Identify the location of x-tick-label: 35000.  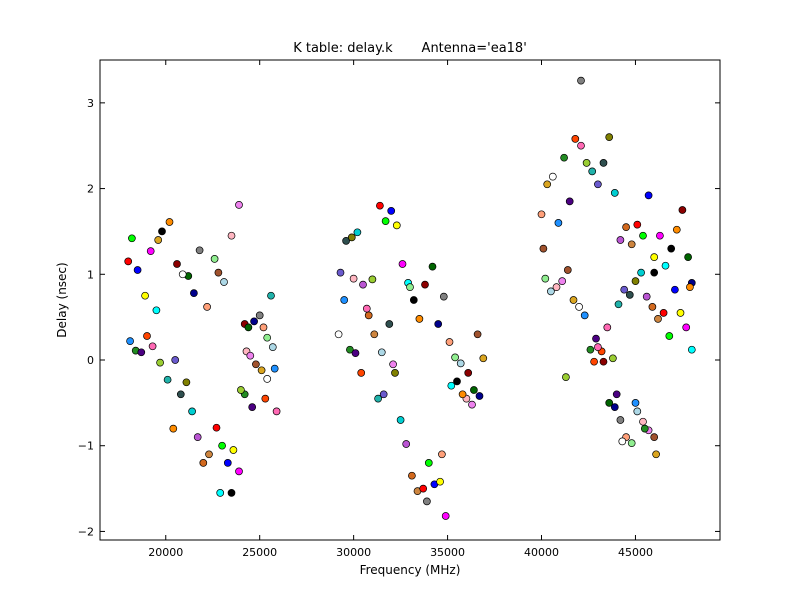
(447, 552).